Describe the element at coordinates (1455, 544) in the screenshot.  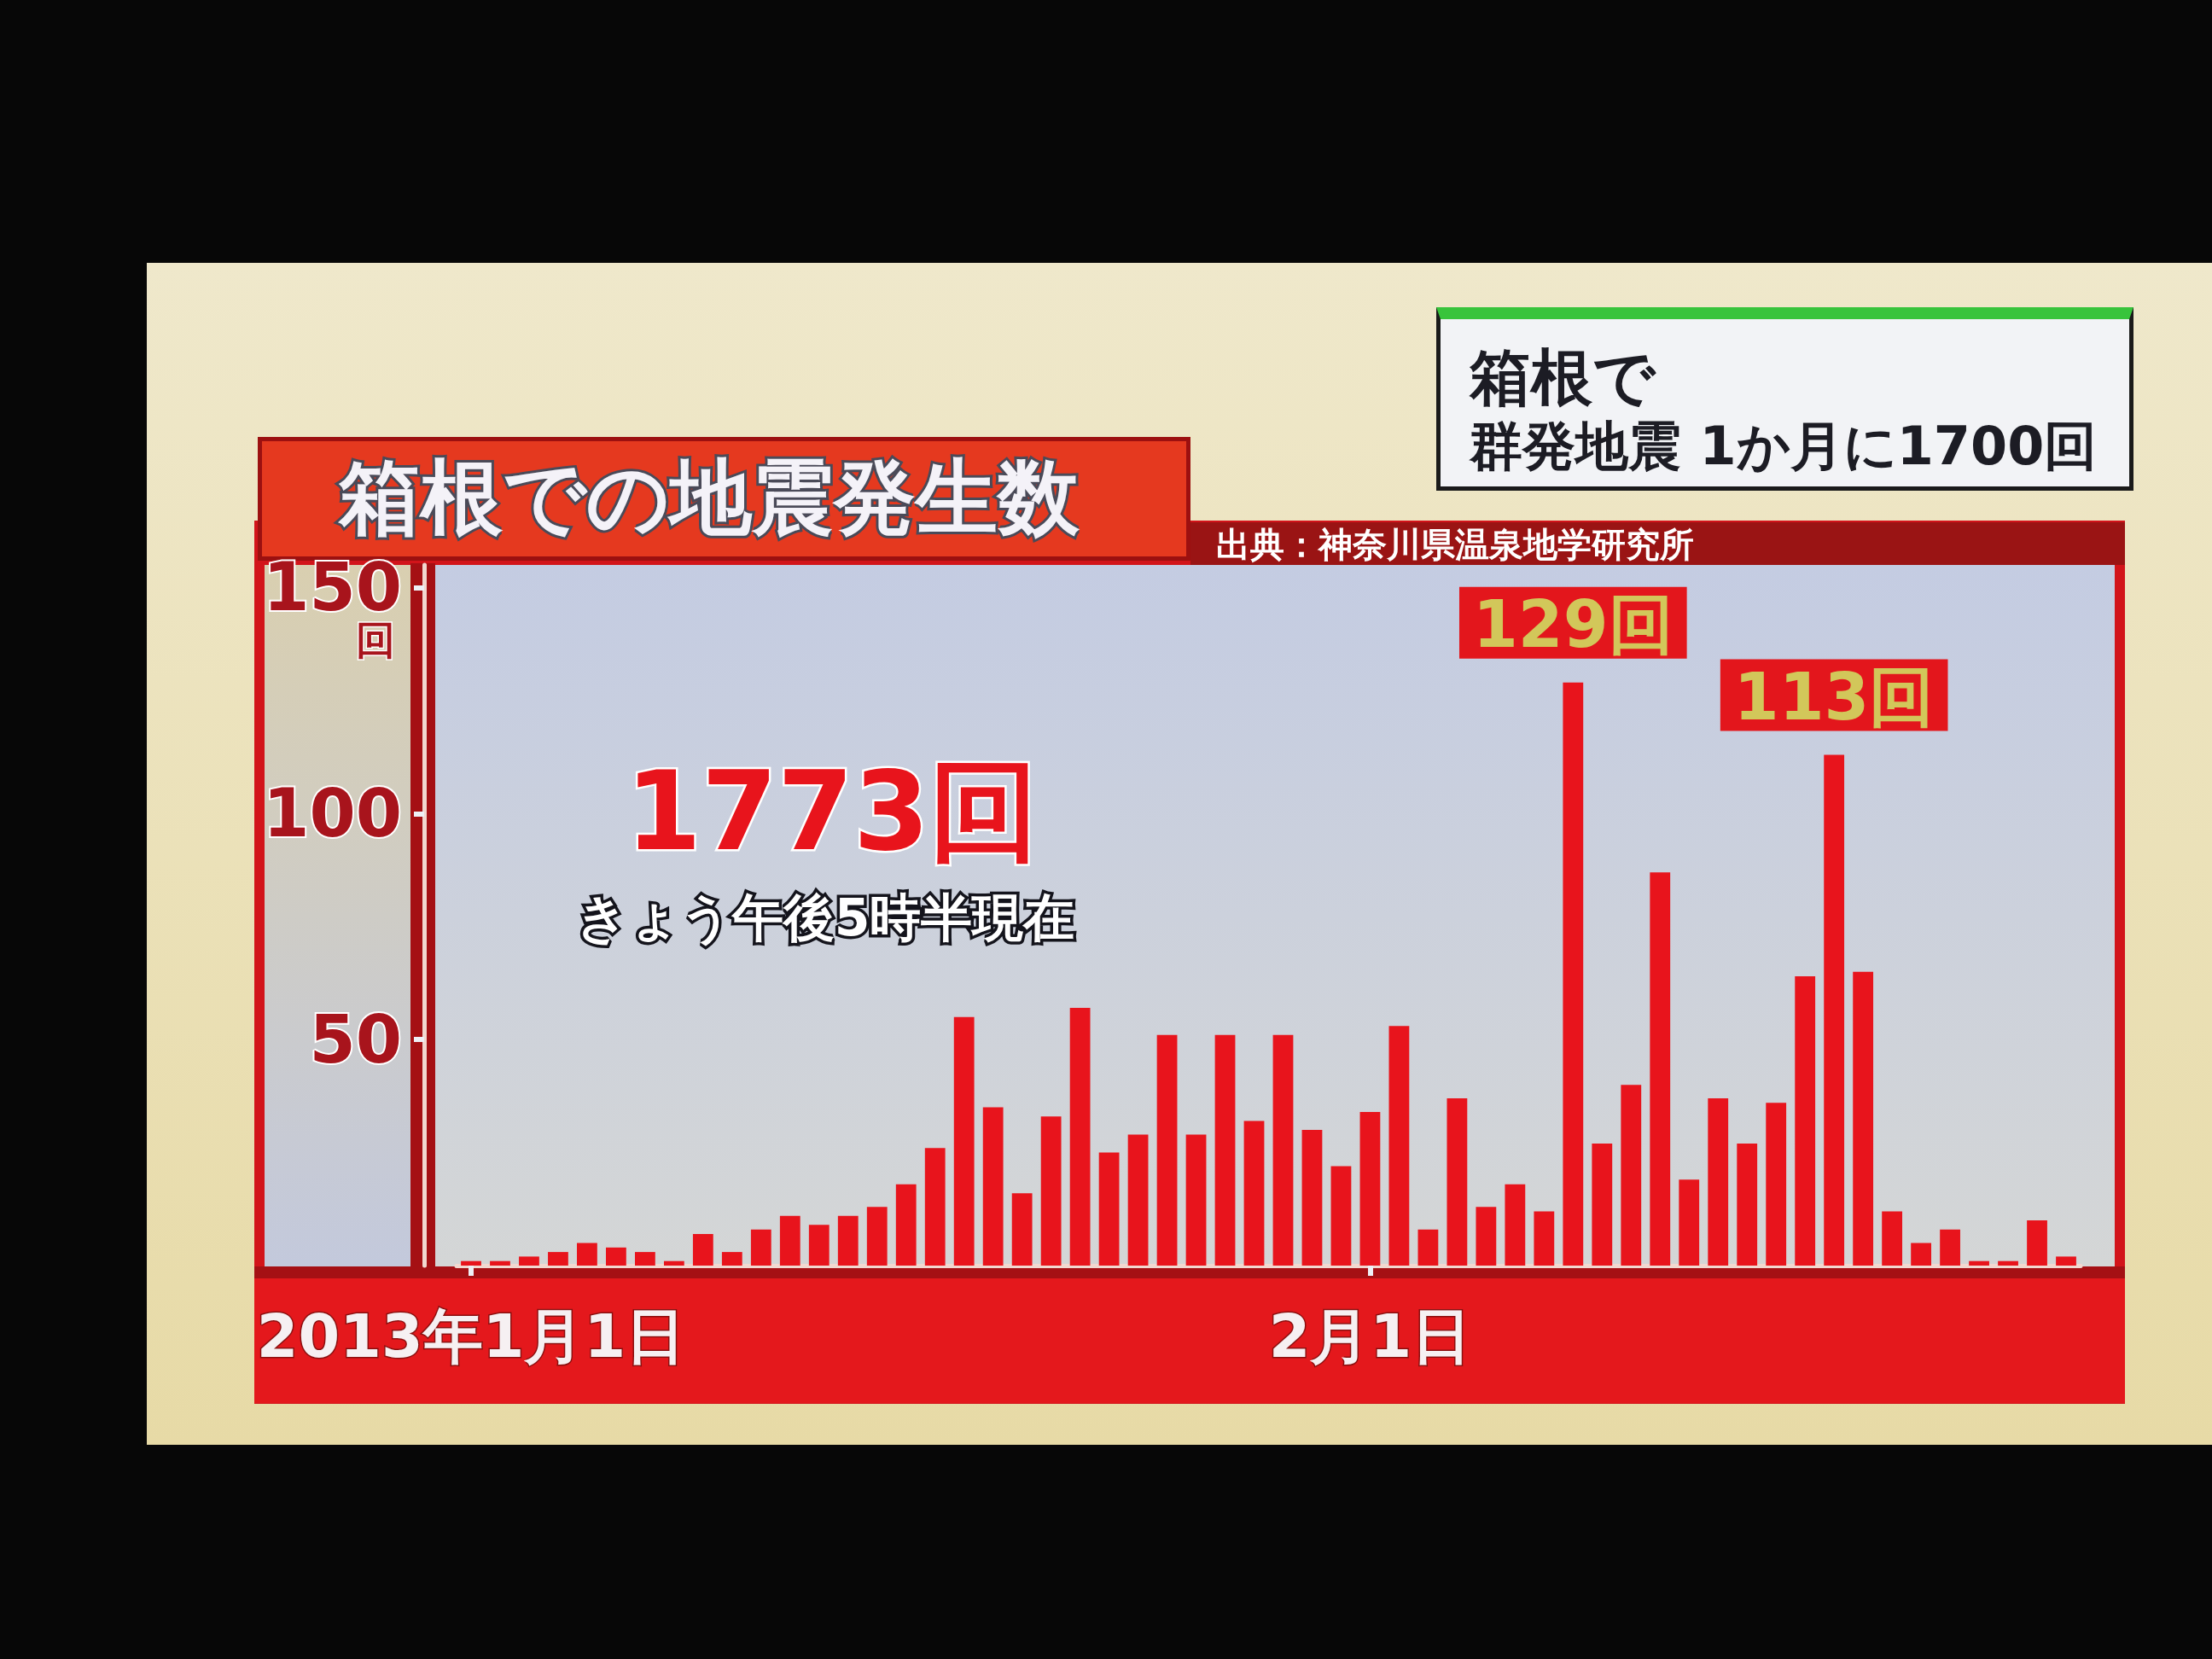
I see `source-note: 出典：神奈川県温泉地学研究所` at that location.